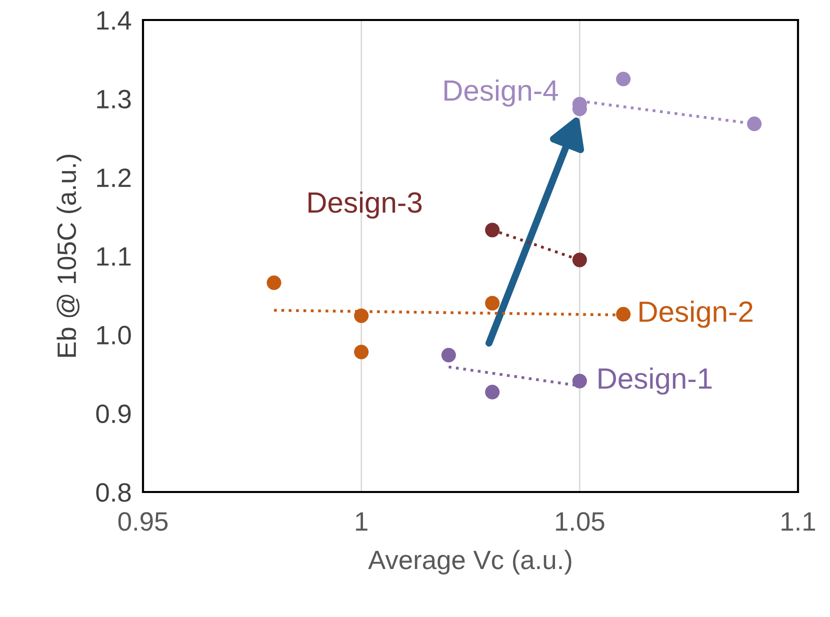 This screenshot has width=830, height=617. What do you see at coordinates (113, 414) in the screenshot?
I see `y-tick-label: 0.9` at bounding box center [113, 414].